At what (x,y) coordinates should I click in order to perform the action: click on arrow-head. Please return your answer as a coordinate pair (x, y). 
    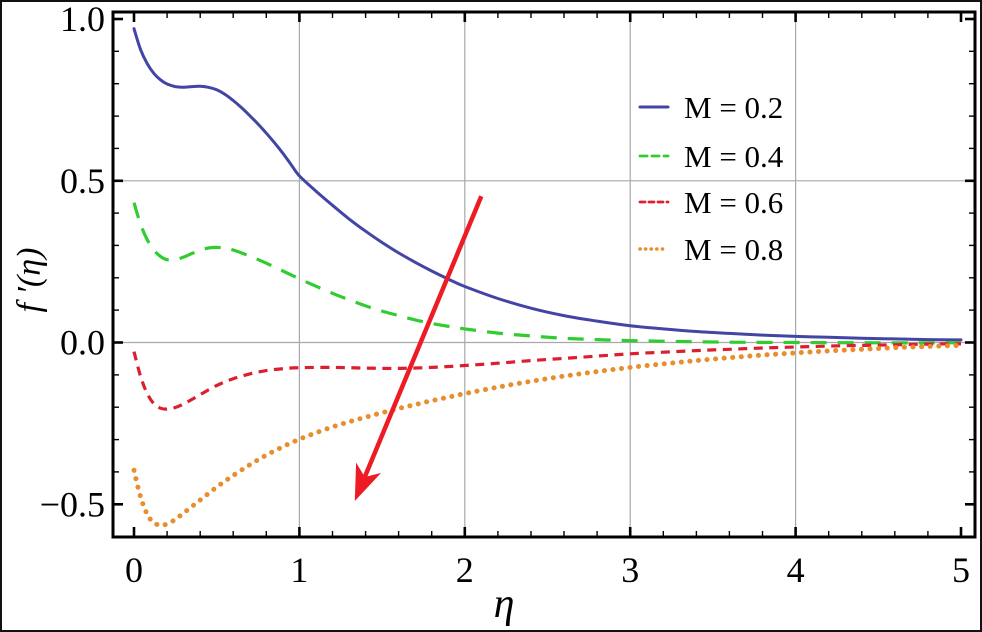
    Looking at the image, I should click on (368, 481).